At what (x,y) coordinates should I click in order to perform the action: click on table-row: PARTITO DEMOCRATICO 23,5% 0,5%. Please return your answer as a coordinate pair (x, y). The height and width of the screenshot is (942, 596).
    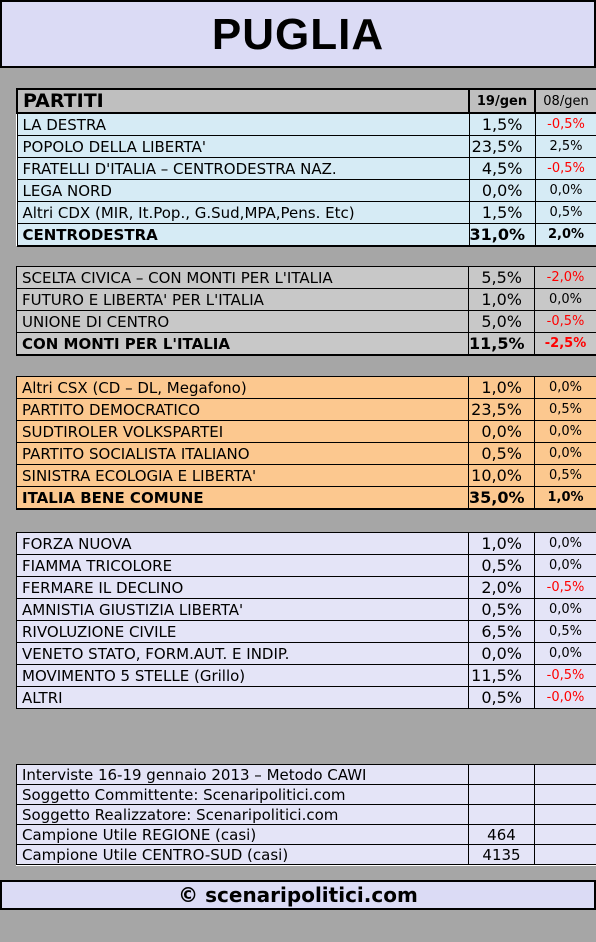
    Looking at the image, I should click on (306, 409).